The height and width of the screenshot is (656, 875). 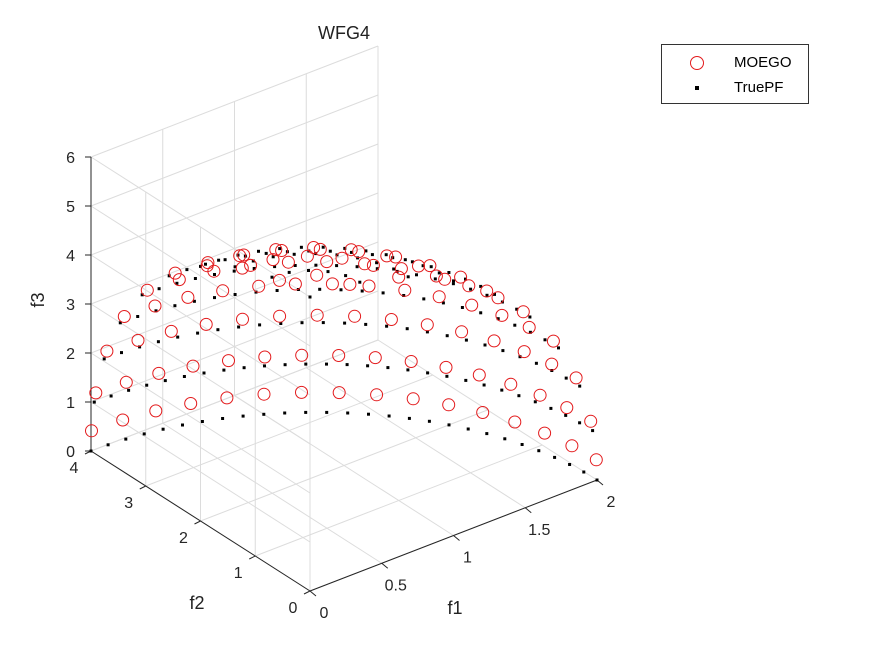 What do you see at coordinates (697, 63) in the screenshot?
I see `circle-marker-icon` at bounding box center [697, 63].